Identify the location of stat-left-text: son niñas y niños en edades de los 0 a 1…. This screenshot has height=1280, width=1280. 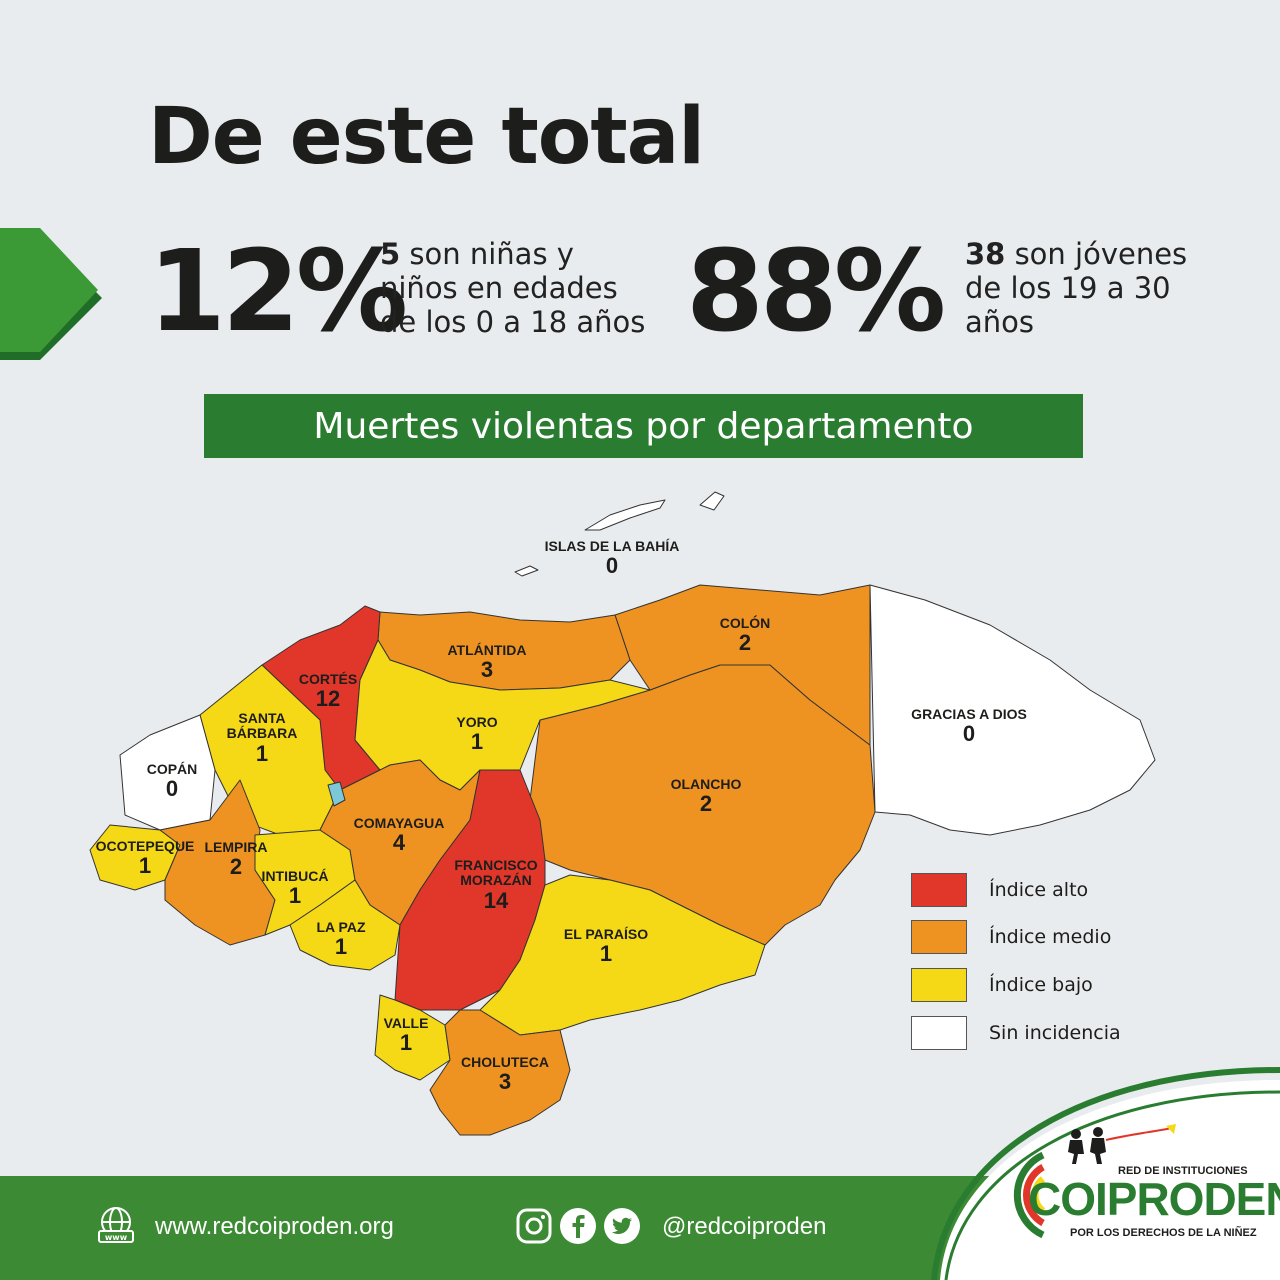
(513, 288).